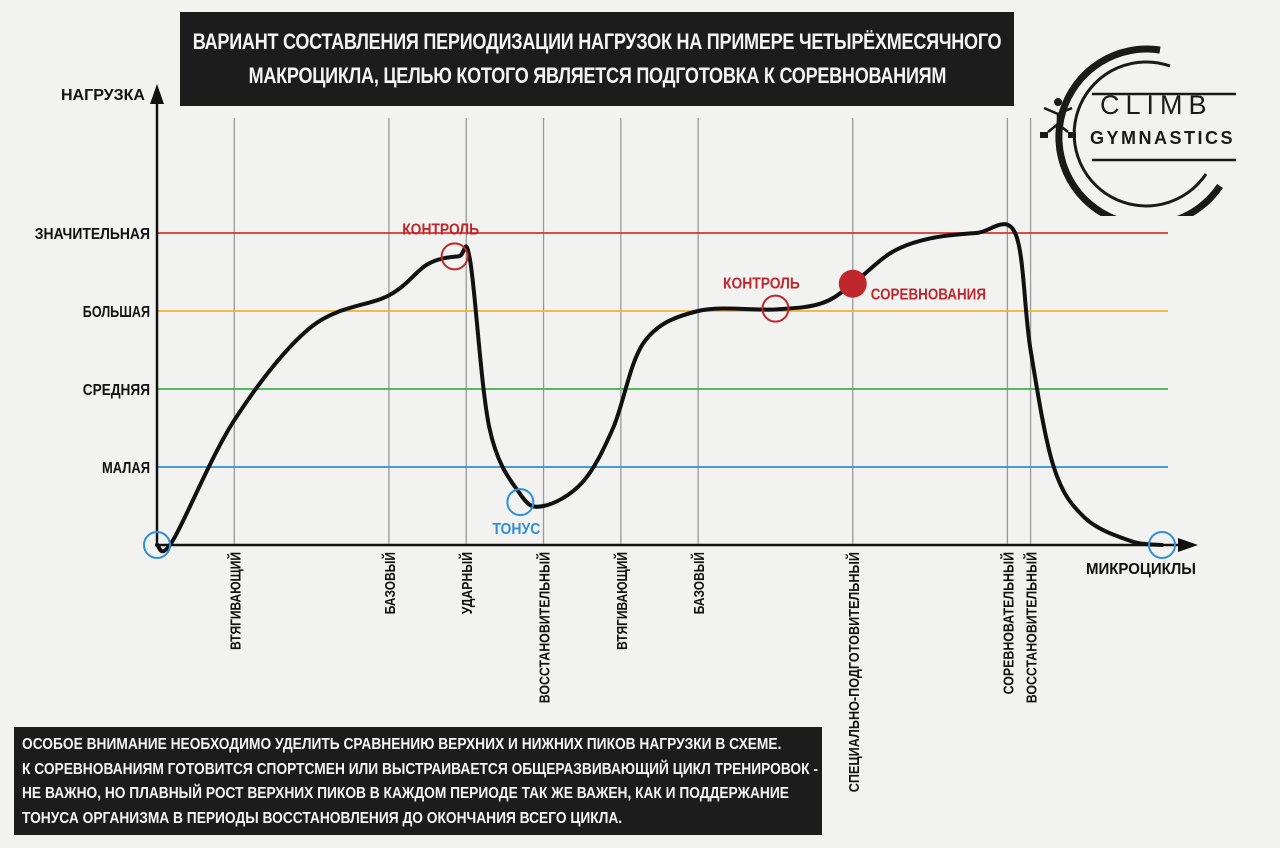 The height and width of the screenshot is (848, 1280). I want to click on marker-label-control-1: КОНТРОЛЬ, so click(440, 229).